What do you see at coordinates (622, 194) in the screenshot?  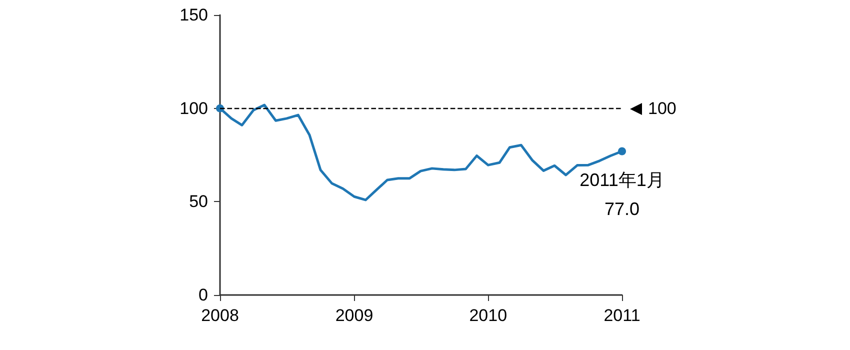 I see `annotation: 2011年1月 77.0` at bounding box center [622, 194].